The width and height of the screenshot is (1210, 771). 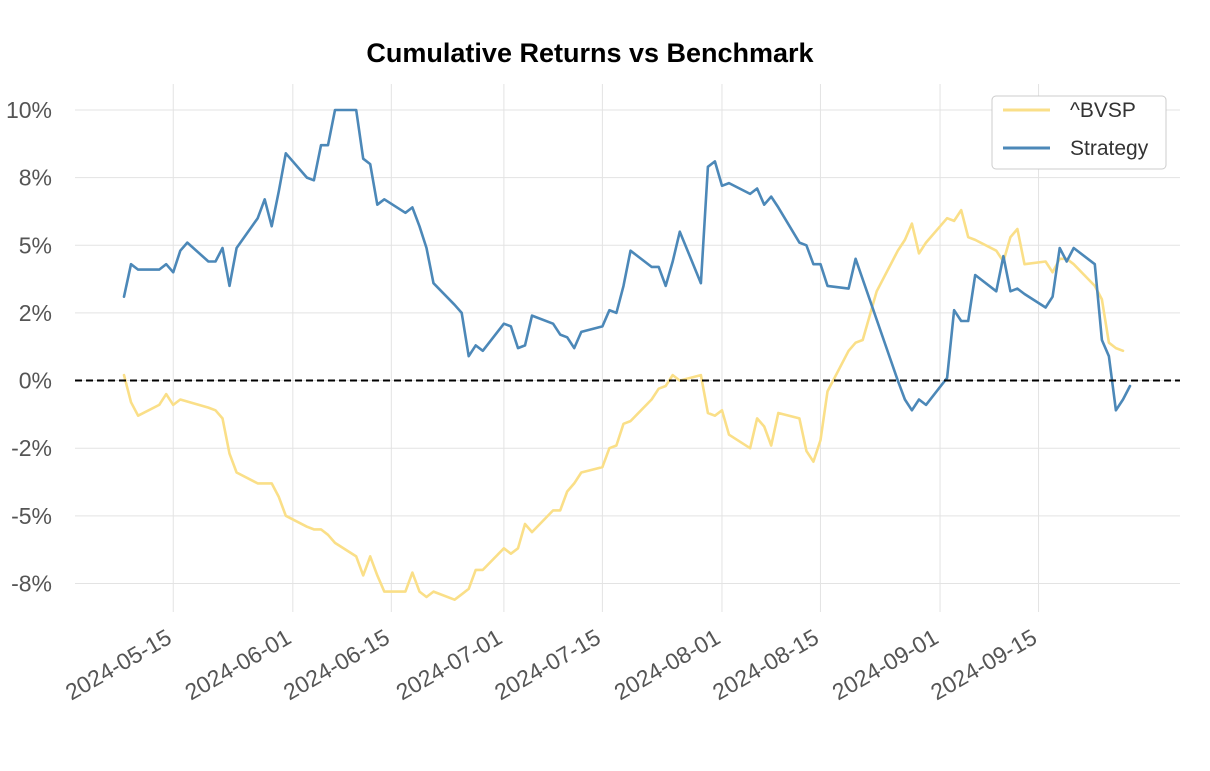 What do you see at coordinates (31, 448) in the screenshot?
I see `y-tick-label: -2%` at bounding box center [31, 448].